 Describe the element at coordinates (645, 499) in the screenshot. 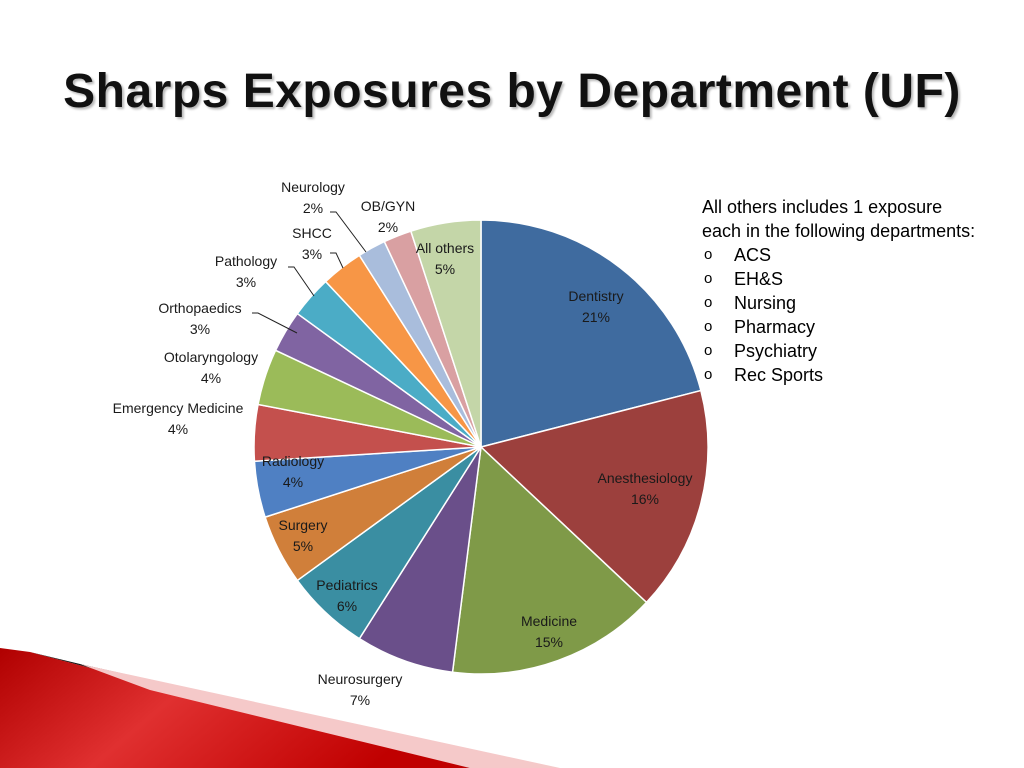

I see `slice-label-value: 16%` at that location.